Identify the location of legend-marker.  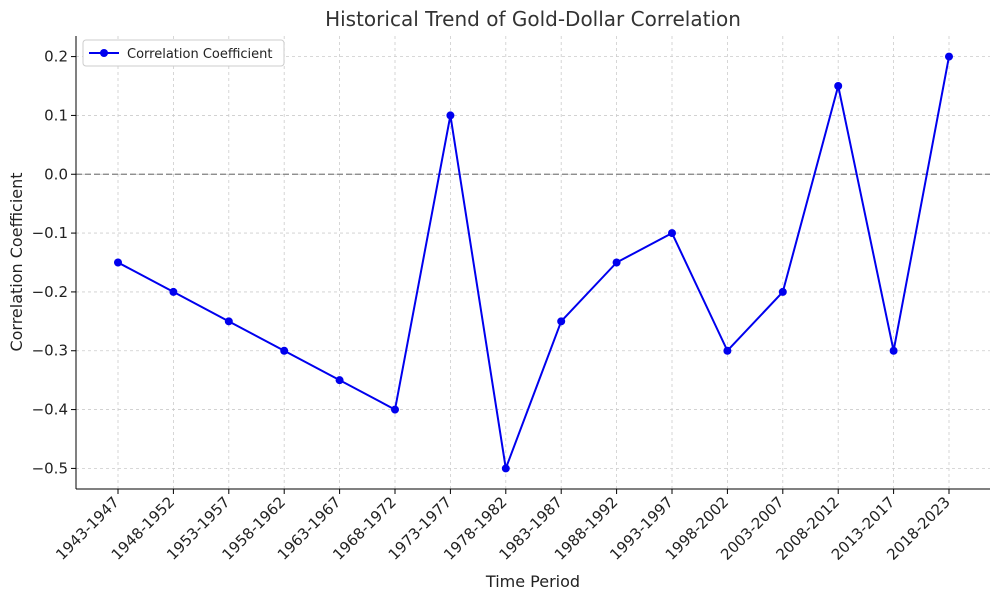
(104, 53).